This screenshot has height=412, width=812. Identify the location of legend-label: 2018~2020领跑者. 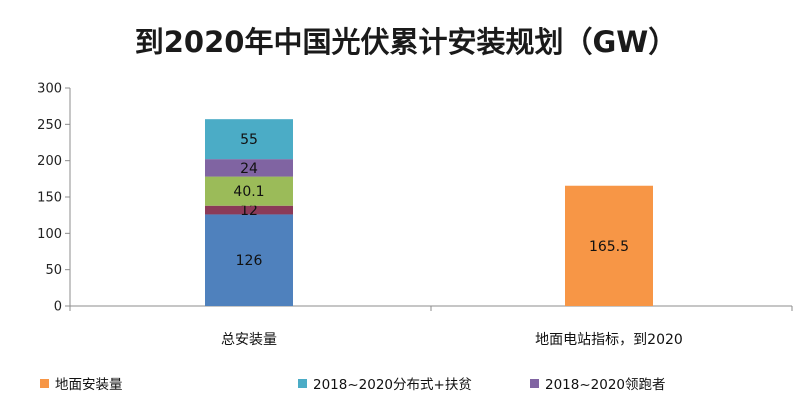
(605, 385).